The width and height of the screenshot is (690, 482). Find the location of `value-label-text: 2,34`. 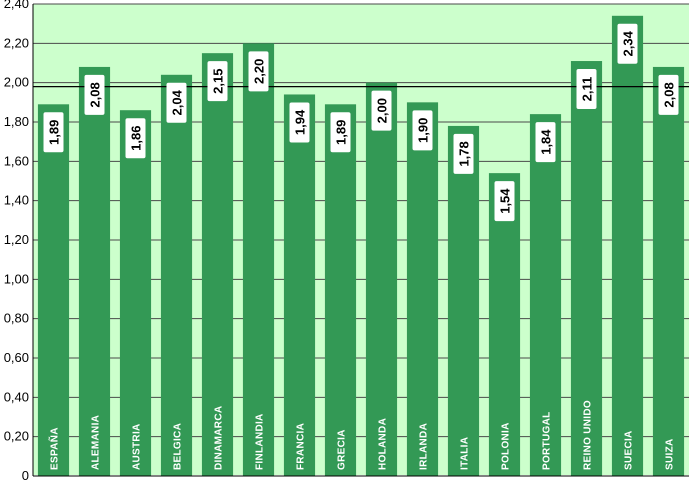

value-label-text: 2,34 is located at coordinates (628, 43).